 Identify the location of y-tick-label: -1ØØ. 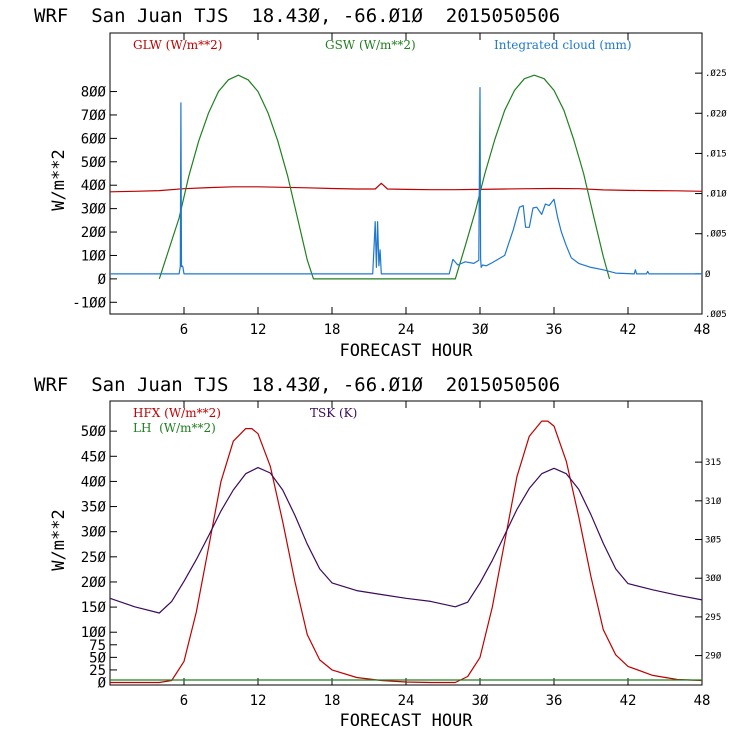
(89, 303).